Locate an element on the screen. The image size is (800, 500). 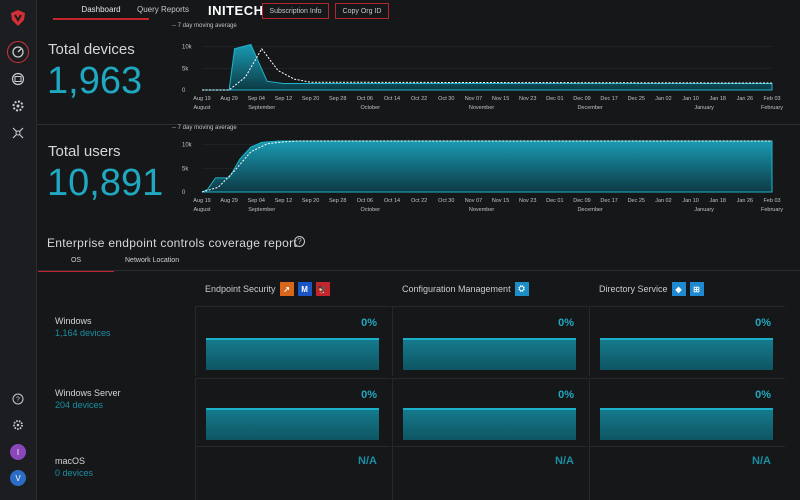
month-label: December is located at coordinates (590, 210).